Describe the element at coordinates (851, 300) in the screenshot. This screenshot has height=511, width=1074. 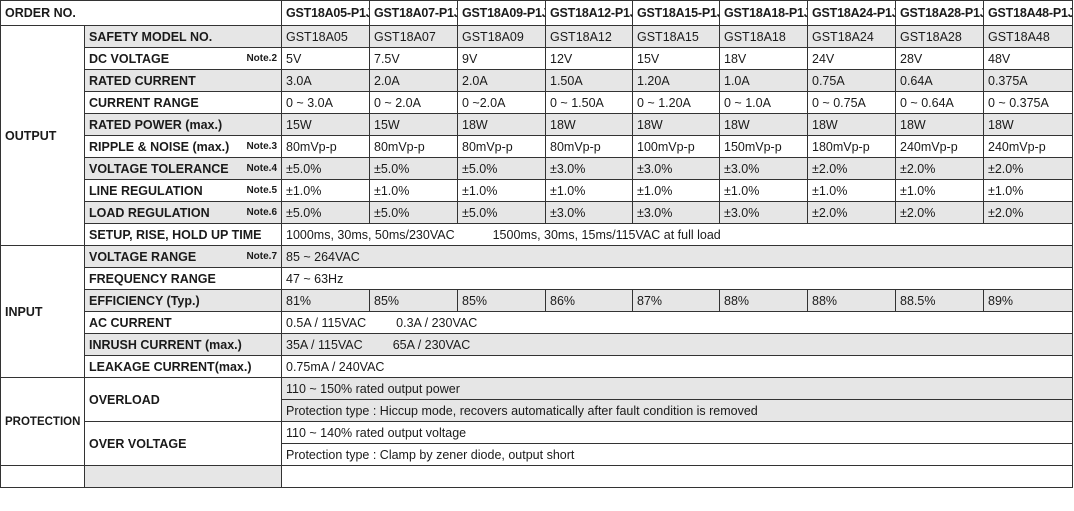
I see `efficiency-value: 88%` at that location.